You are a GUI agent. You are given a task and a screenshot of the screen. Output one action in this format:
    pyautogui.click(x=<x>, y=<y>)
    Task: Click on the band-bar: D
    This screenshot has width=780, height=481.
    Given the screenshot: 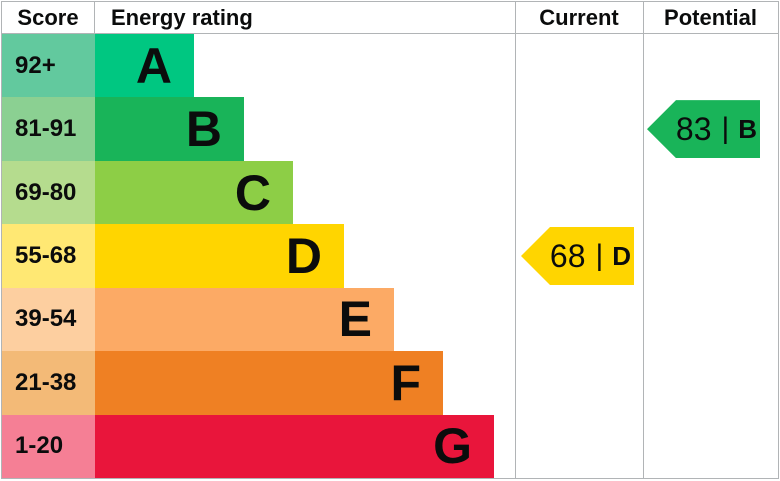 What is the action you would take?
    pyautogui.click(x=219, y=256)
    